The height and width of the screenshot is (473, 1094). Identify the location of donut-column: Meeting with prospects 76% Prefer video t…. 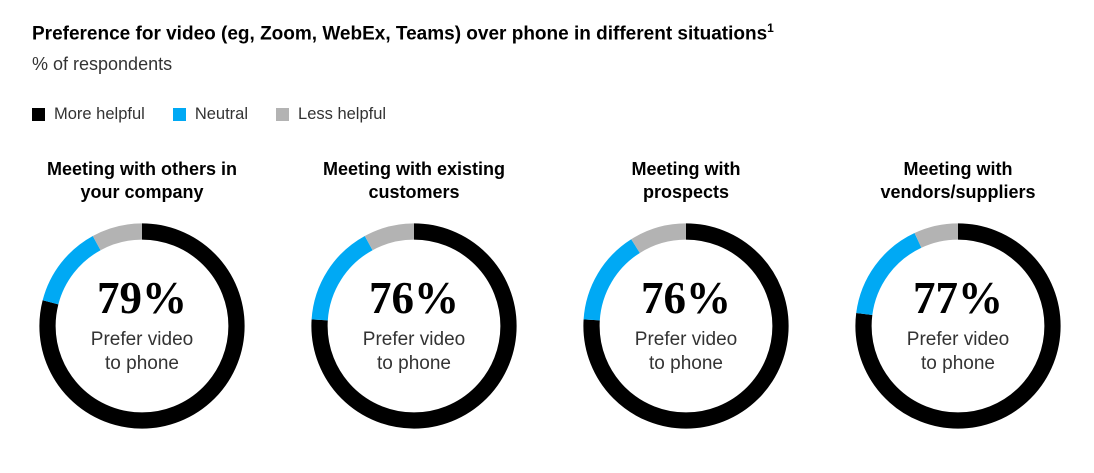
(686, 294).